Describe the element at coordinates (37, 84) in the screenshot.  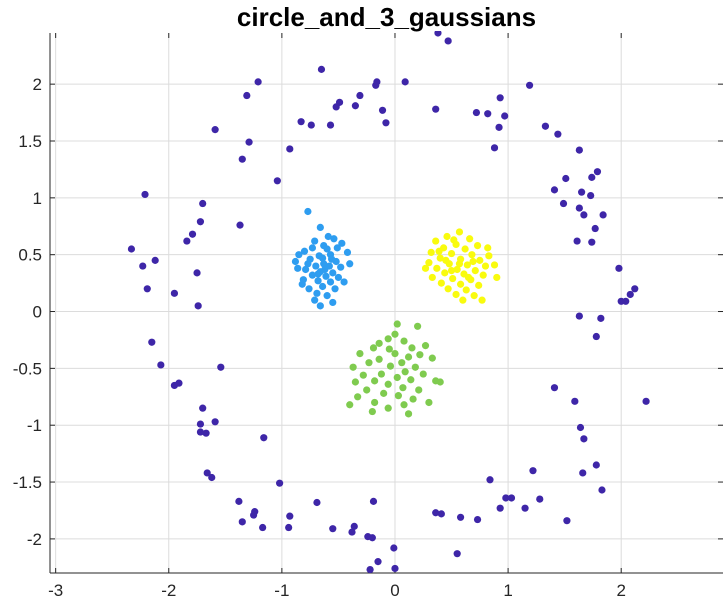
I see `y-tick-label: 2` at that location.